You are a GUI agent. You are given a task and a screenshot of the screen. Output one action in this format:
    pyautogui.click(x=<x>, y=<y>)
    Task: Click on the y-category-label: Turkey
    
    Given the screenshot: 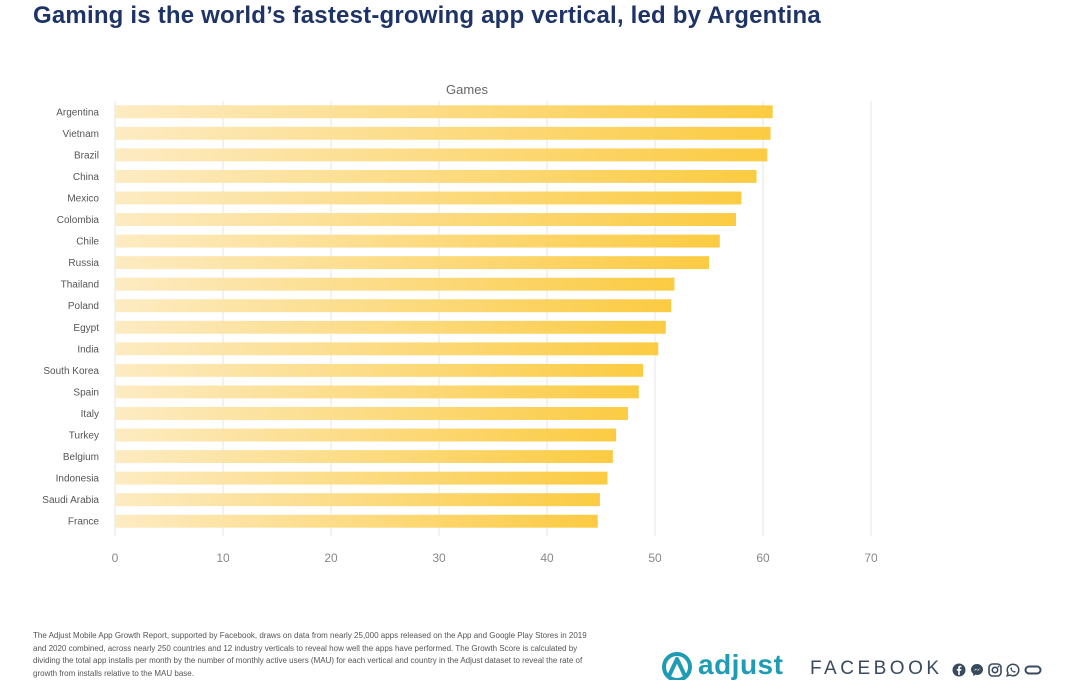 What is the action you would take?
    pyautogui.click(x=84, y=436)
    